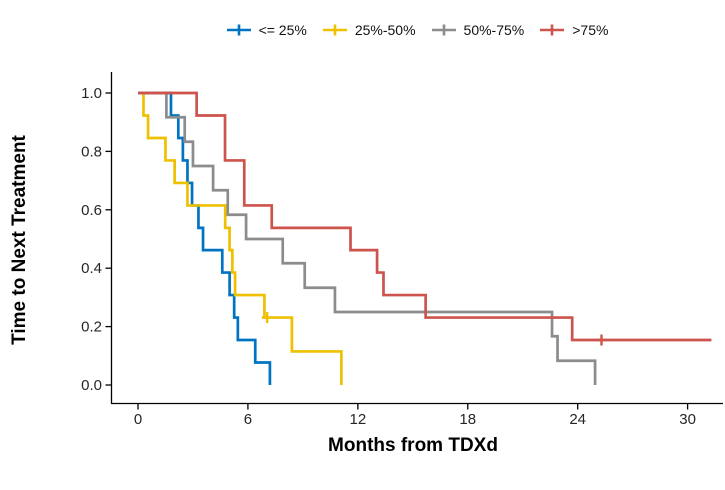 The image size is (725, 490). I want to click on x-tick-label: 18, so click(467, 419).